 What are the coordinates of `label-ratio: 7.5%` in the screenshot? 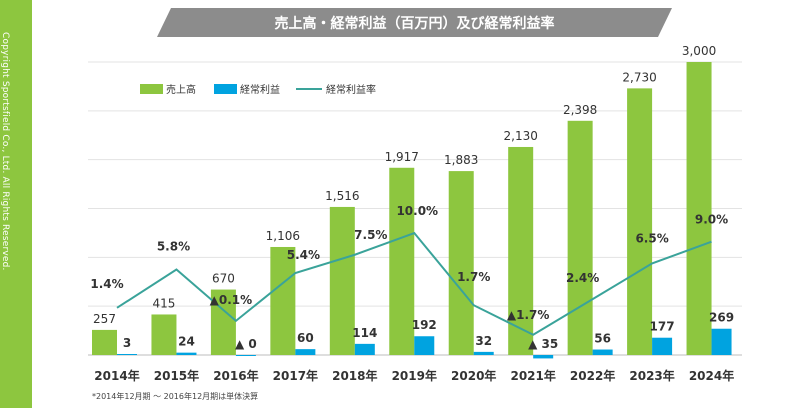 It's located at (370, 235).